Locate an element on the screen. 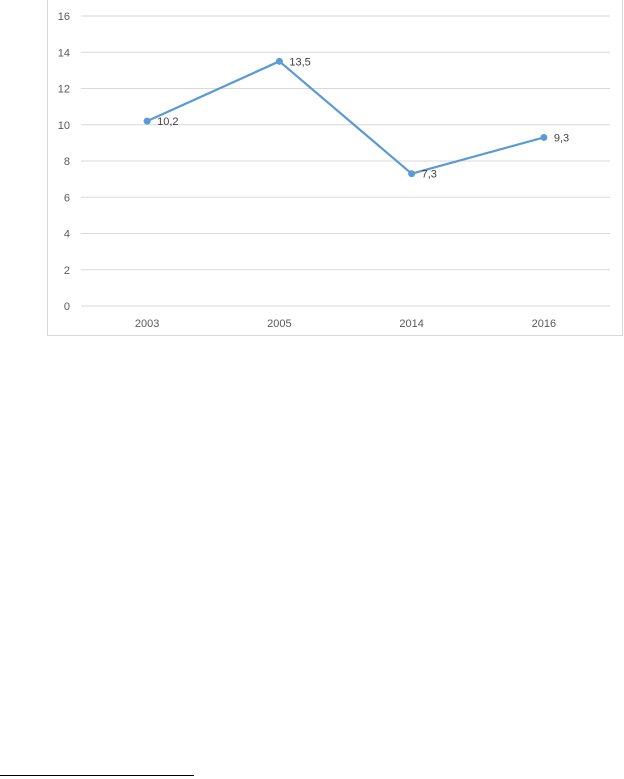 Image resolution: width=624 pixels, height=779 pixels. y-tick-label: 12 is located at coordinates (64, 90).